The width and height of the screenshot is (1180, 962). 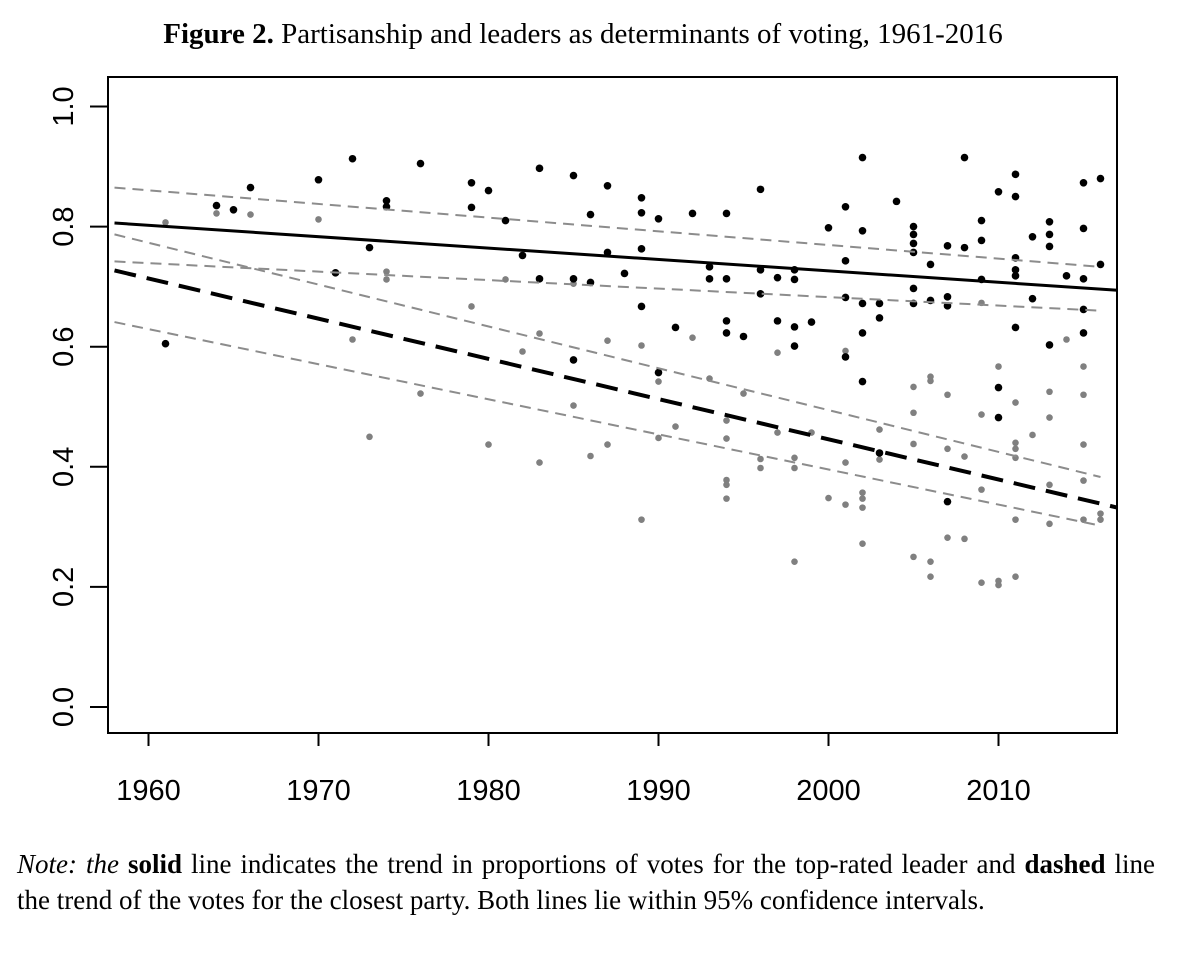 What do you see at coordinates (658, 791) in the screenshot?
I see `x-tick-label-1990: 1990` at bounding box center [658, 791].